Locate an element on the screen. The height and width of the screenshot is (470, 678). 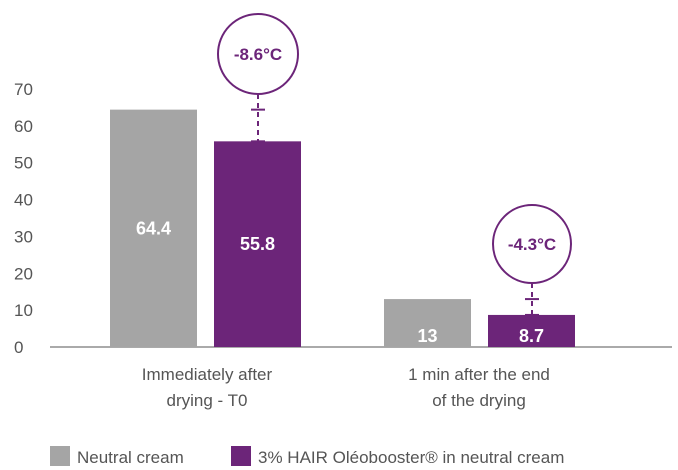
y-tick-label: 60 is located at coordinates (23, 126).